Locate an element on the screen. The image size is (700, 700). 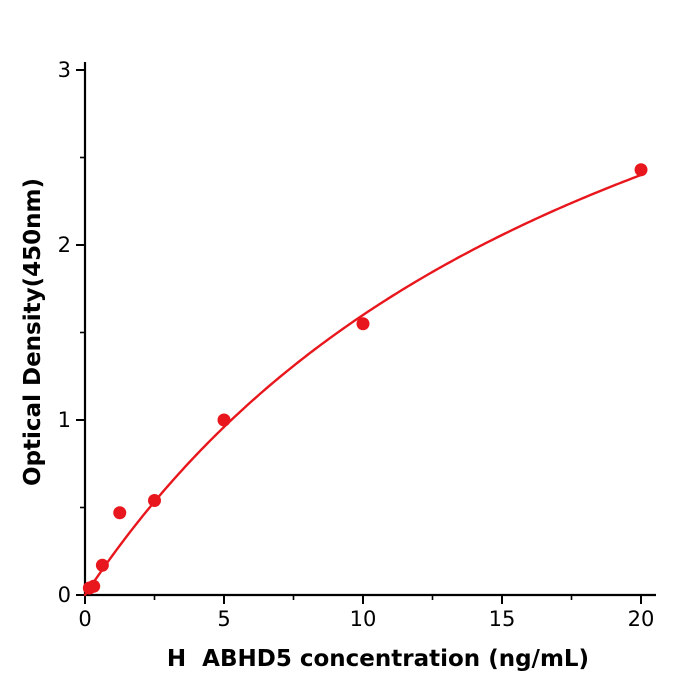
y-tick-label: 1 is located at coordinates (64, 420).